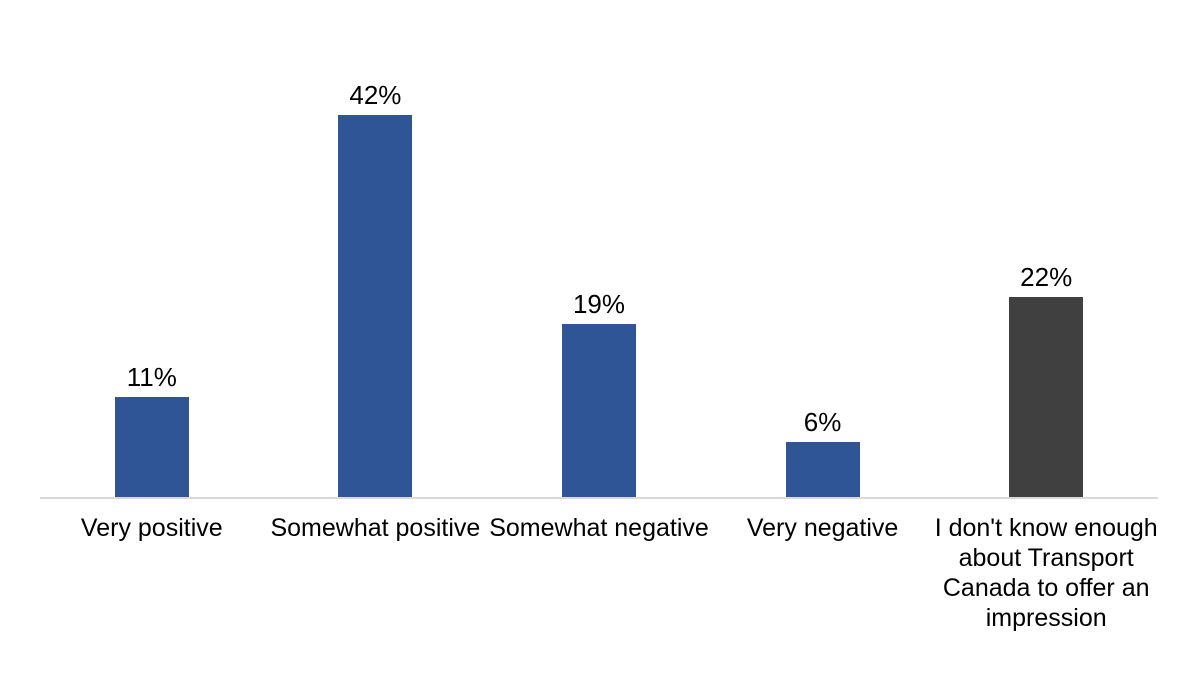 This screenshot has width=1200, height=675. Describe the element at coordinates (1046, 277) in the screenshot. I see `bar-value-label: 22%` at that location.